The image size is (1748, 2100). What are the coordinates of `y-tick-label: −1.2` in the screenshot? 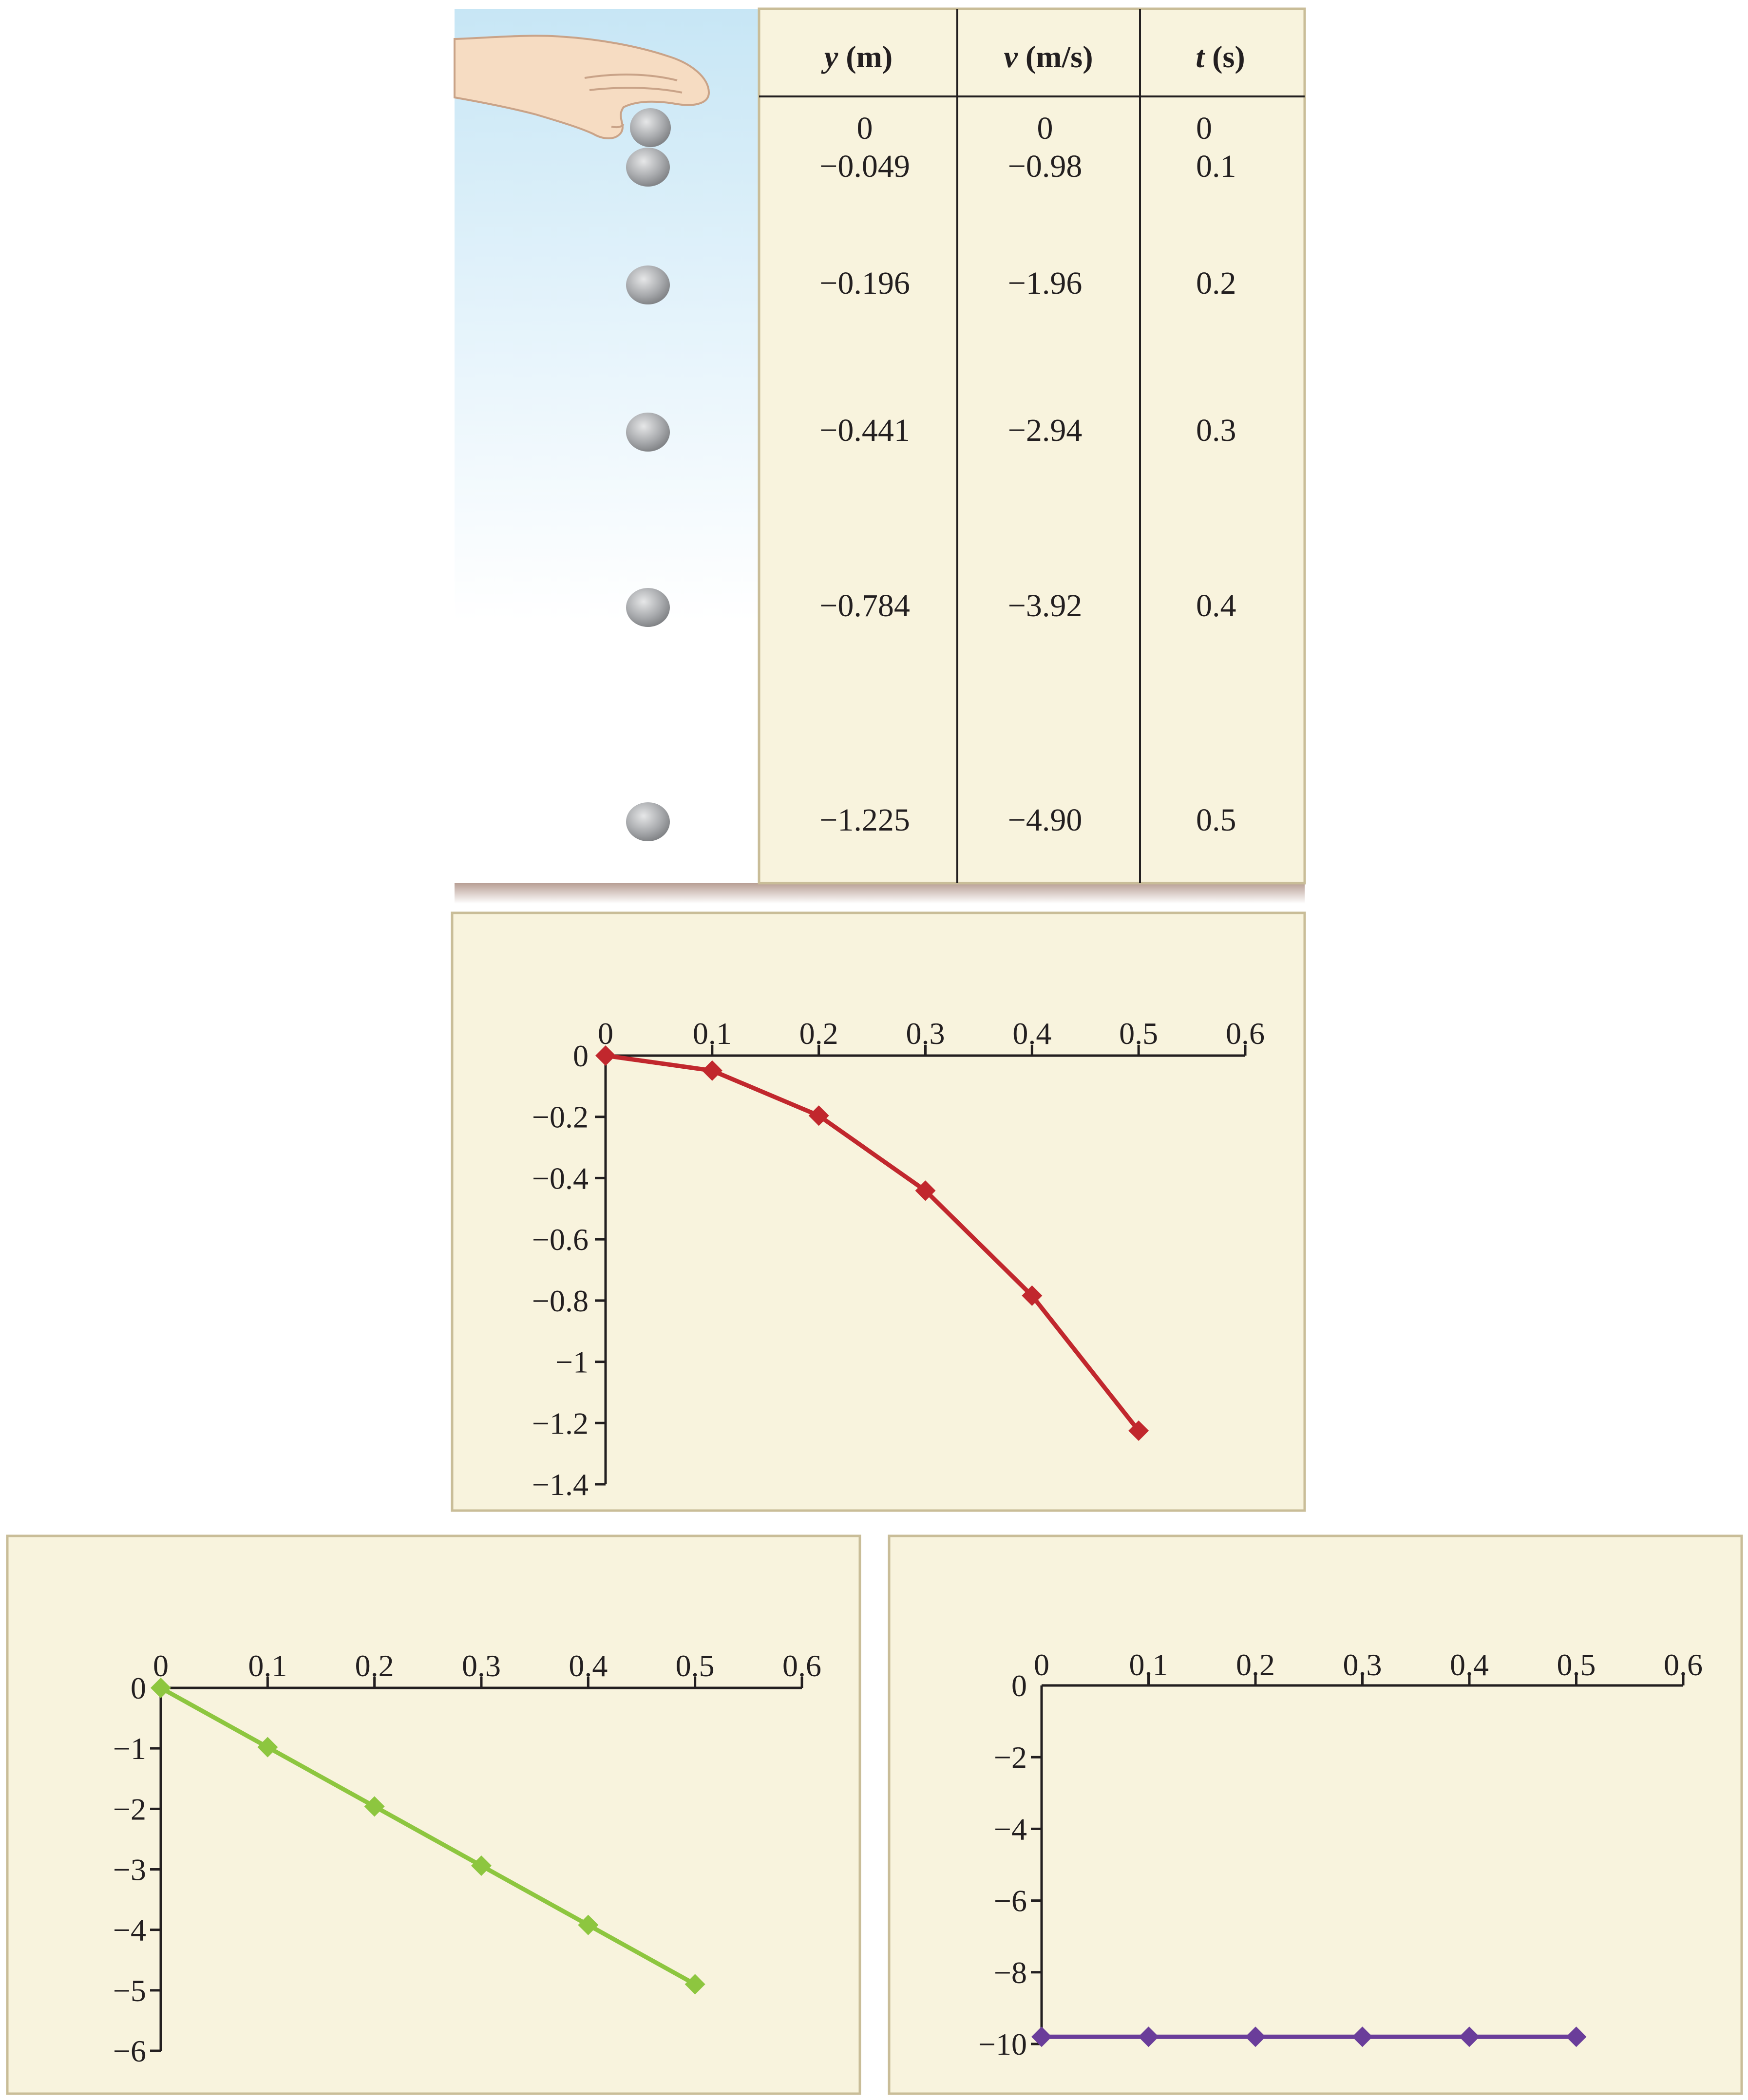 It's located at (560, 1423).